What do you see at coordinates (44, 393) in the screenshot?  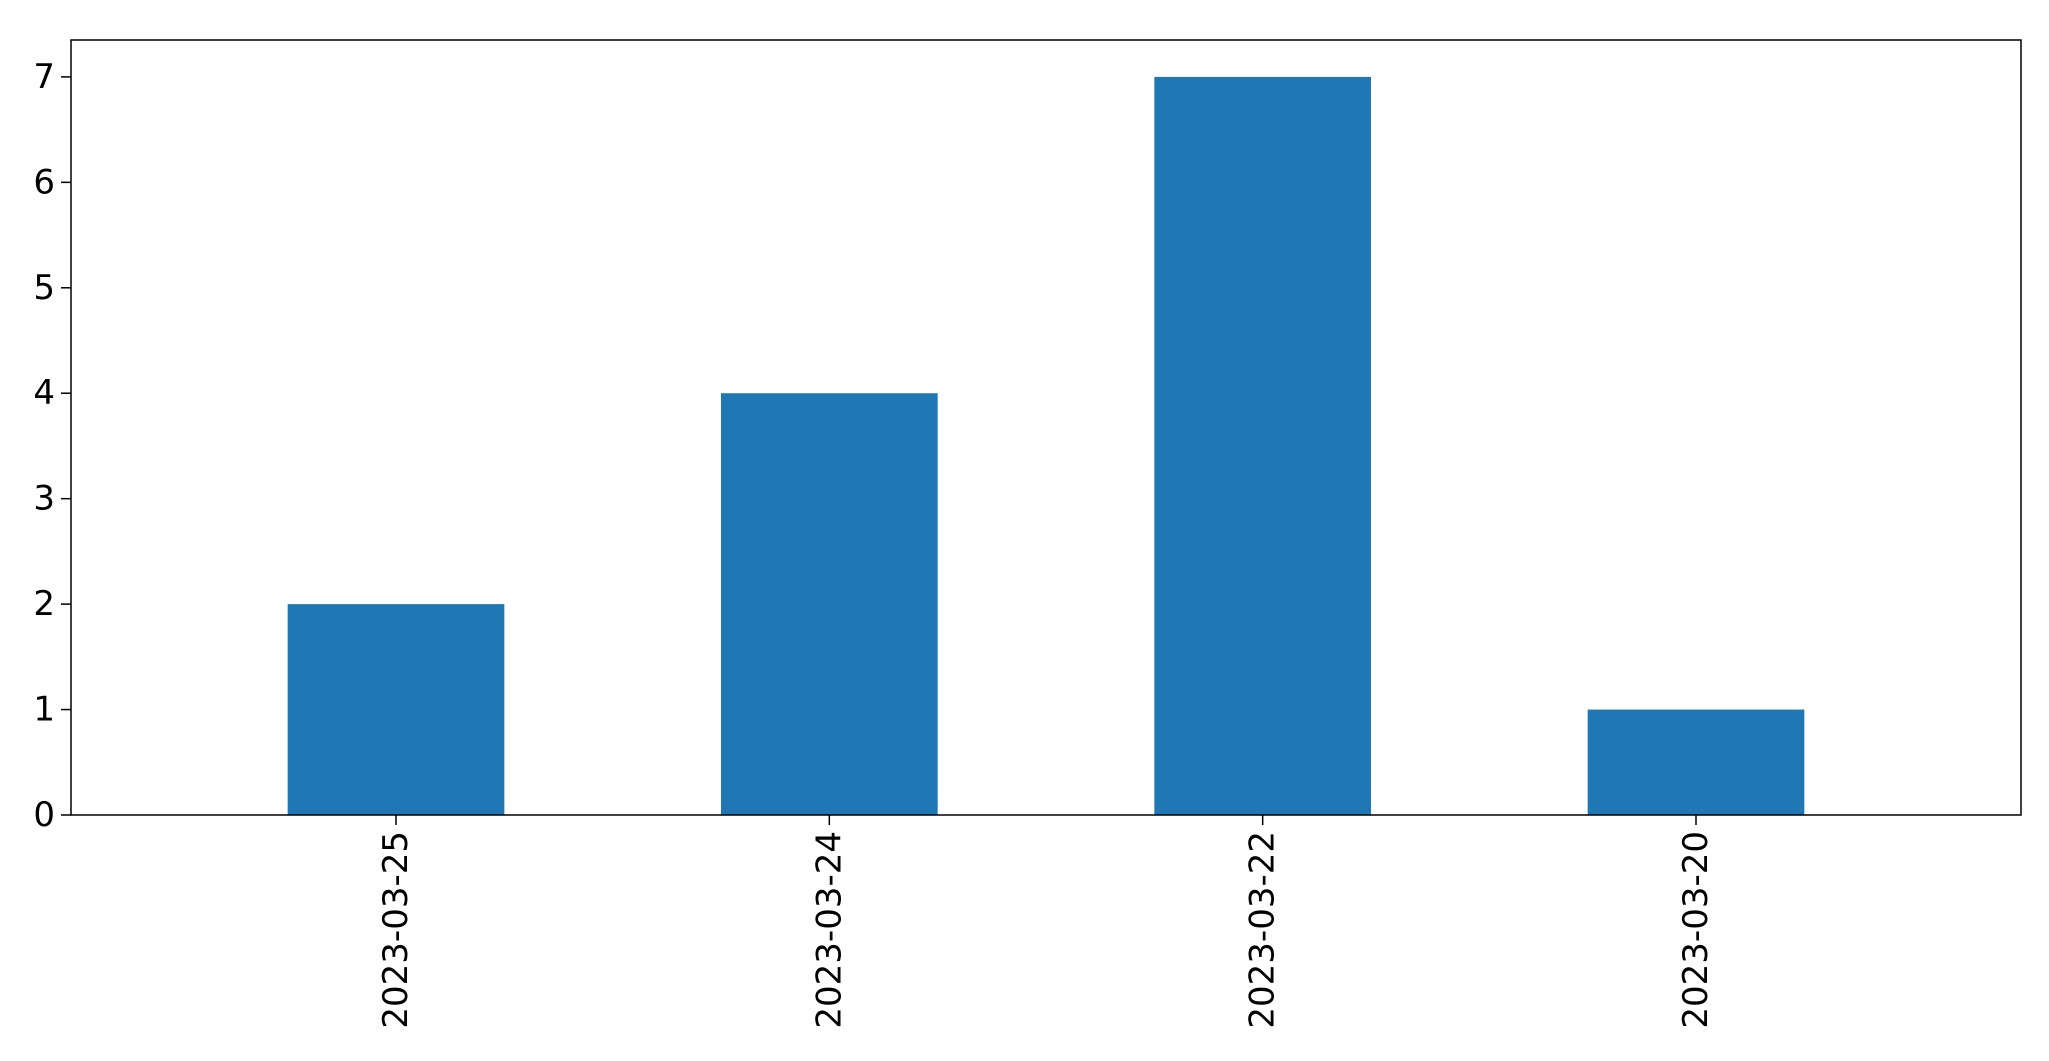 I see `y-tick-label: 4` at bounding box center [44, 393].